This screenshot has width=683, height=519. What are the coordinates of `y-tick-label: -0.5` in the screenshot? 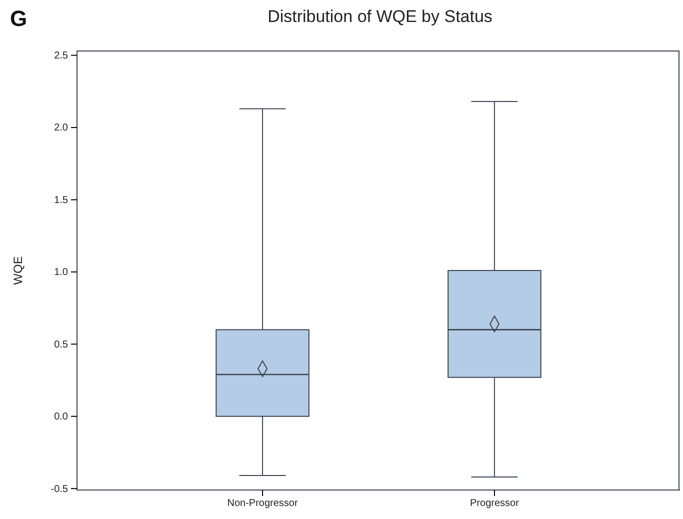 It's located at (59, 489).